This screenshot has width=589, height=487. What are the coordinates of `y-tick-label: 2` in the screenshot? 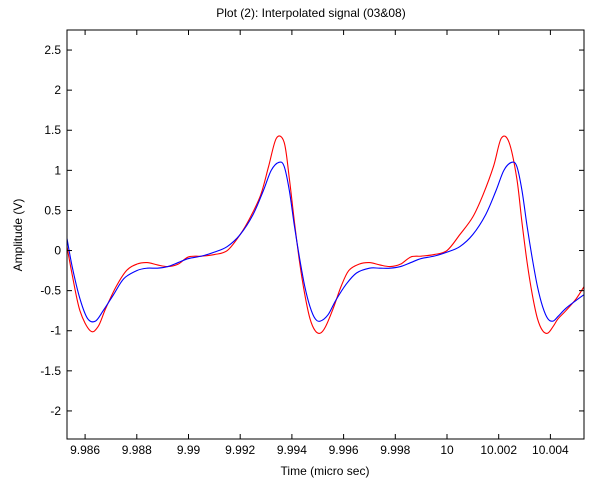 It's located at (57, 90).